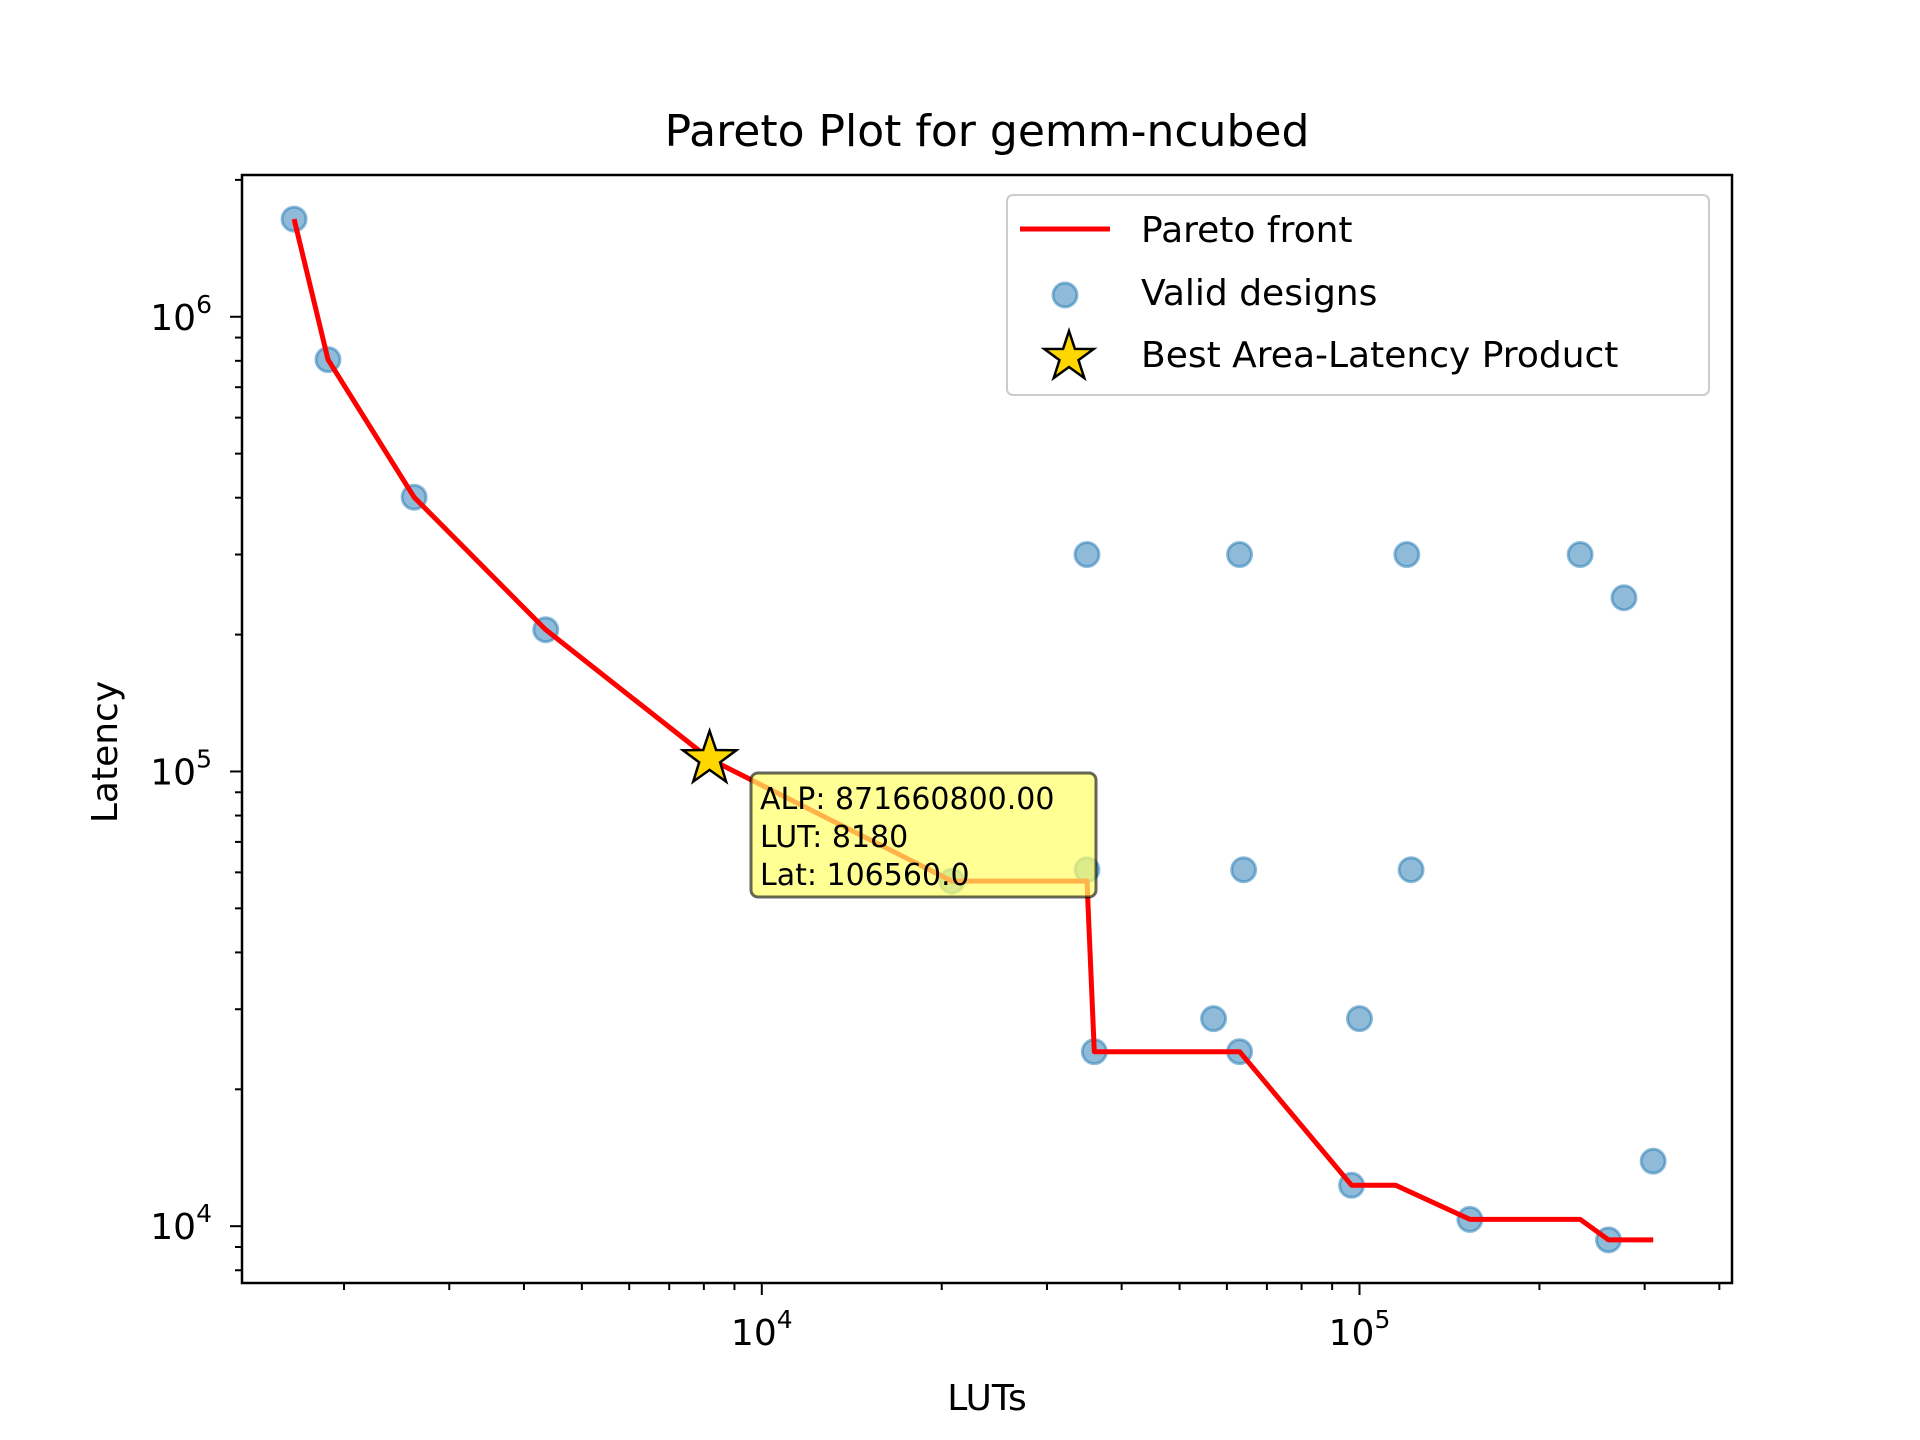 Image resolution: width=1920 pixels, height=1440 pixels. I want to click on legend-entry-pareto: Pareto front, so click(1247, 230).